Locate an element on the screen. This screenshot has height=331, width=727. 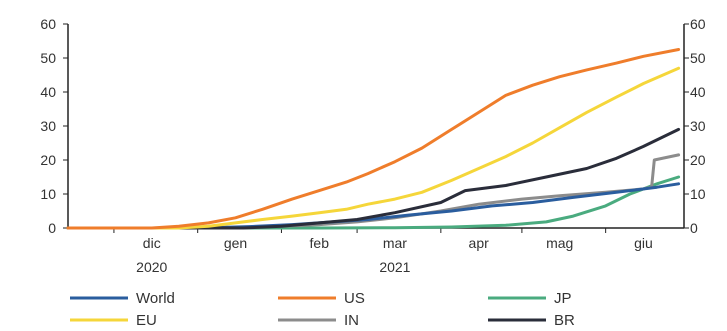
legend-label-in: IN is located at coordinates (351, 320).